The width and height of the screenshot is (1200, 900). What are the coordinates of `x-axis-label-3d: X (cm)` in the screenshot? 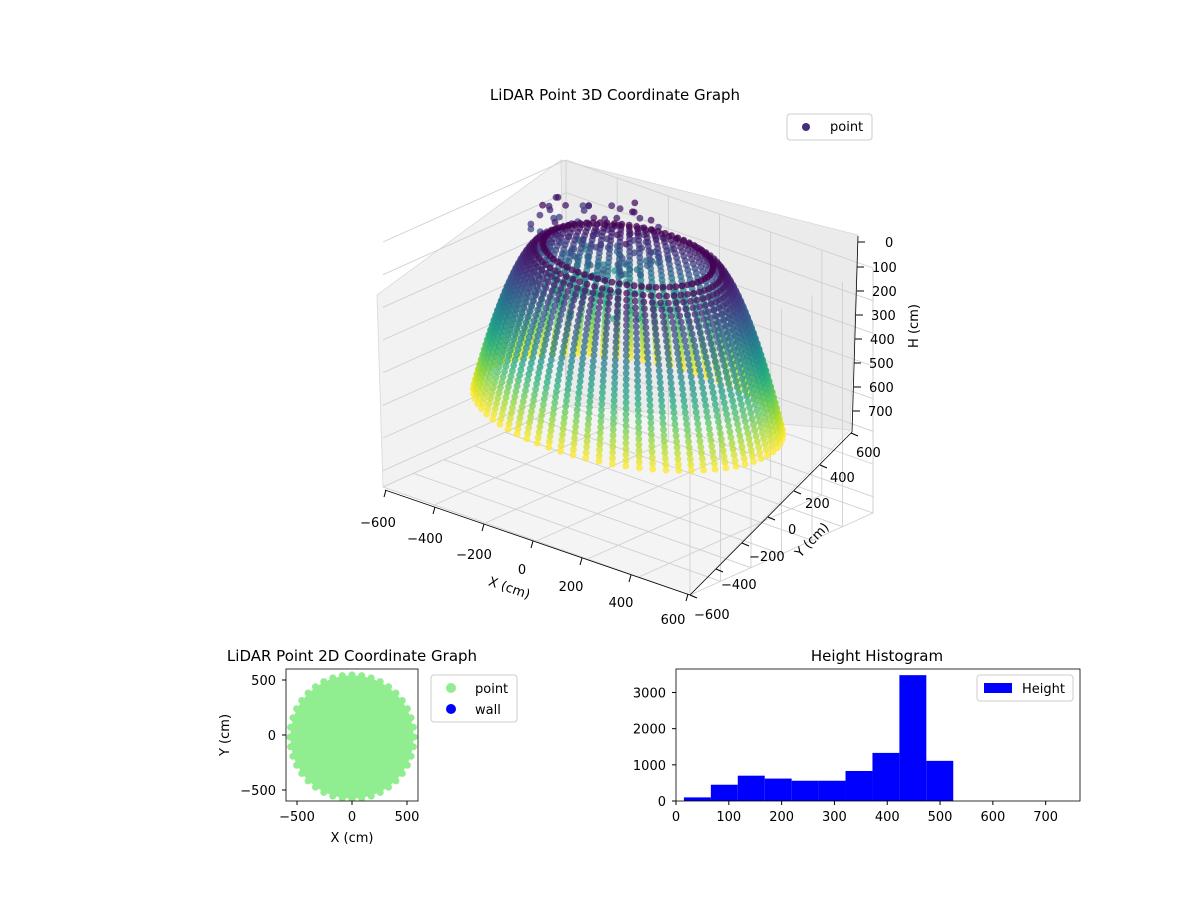 It's located at (509, 589).